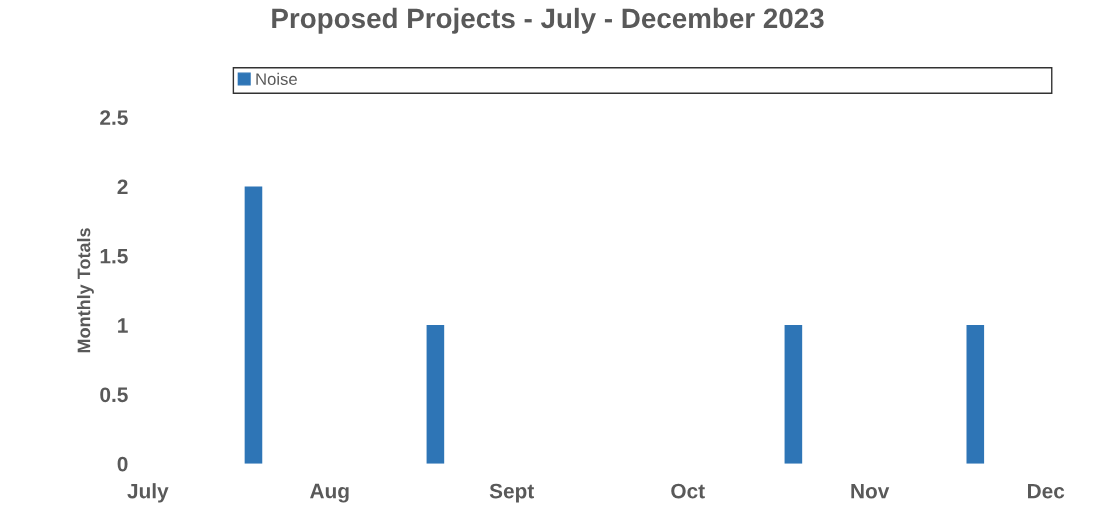 This screenshot has width=1095, height=521. Describe the element at coordinates (870, 491) in the screenshot. I see `x-tick-label: Nov` at that location.